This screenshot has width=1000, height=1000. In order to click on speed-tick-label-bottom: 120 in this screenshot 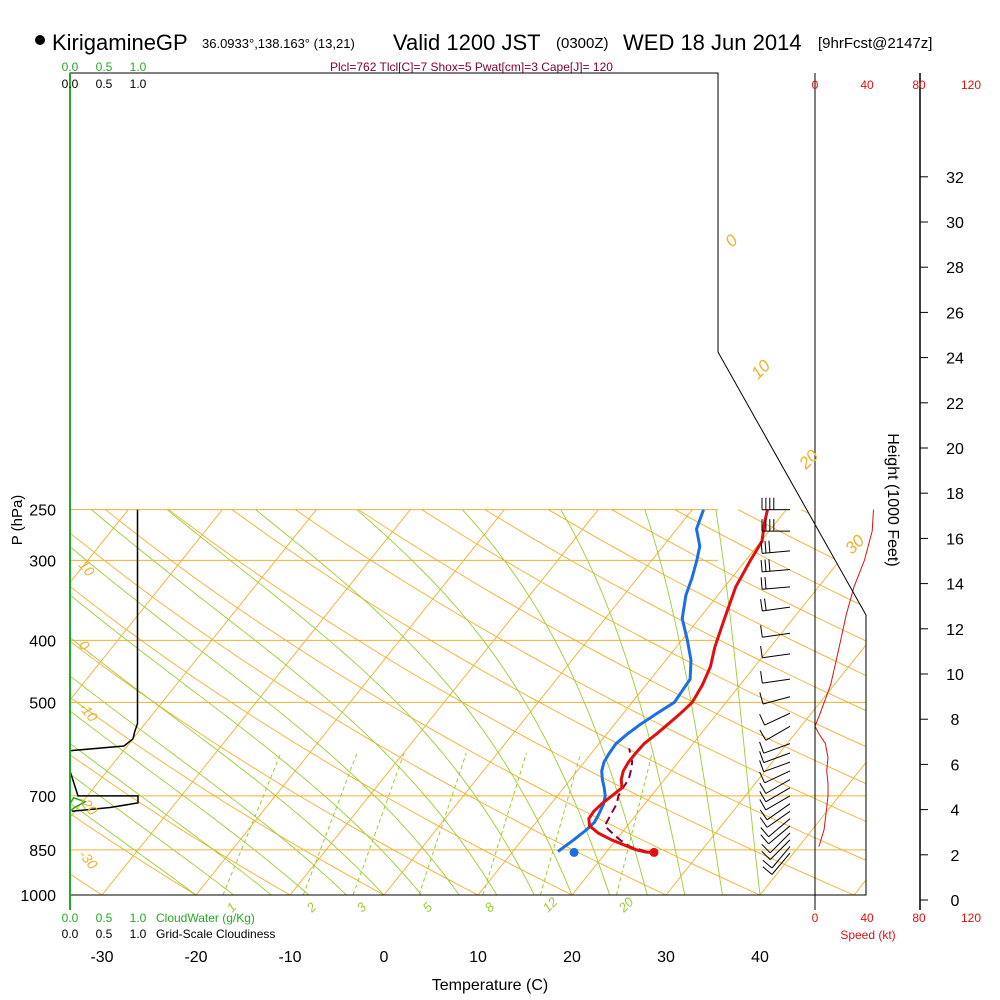, I will do `click(971, 918)`.